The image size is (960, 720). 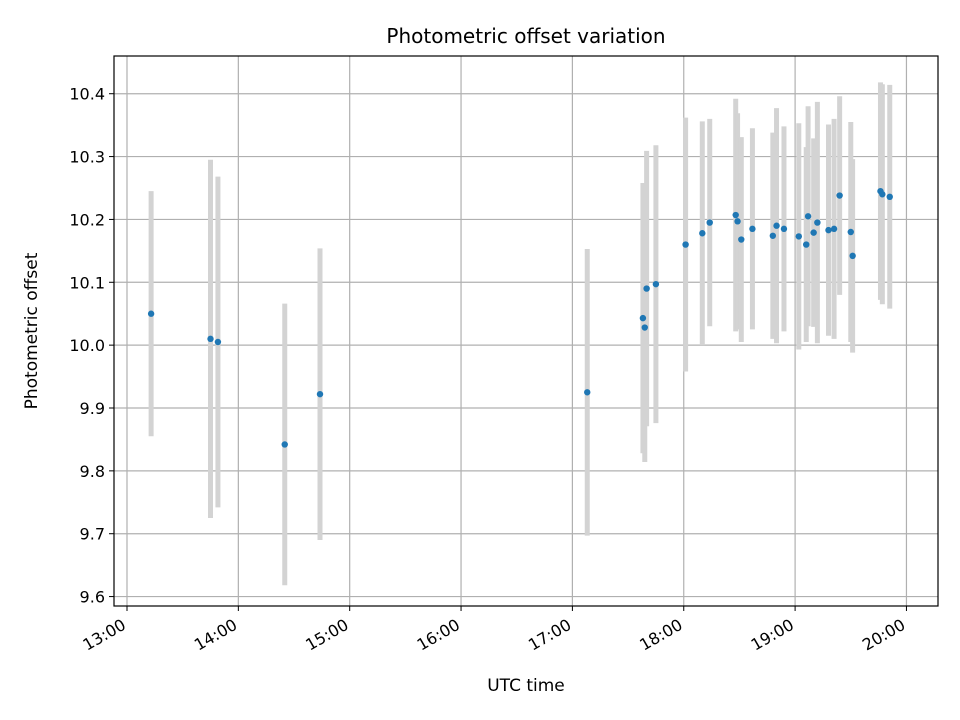 I want to click on x-tick-label: 19:00, so click(x=772, y=635).